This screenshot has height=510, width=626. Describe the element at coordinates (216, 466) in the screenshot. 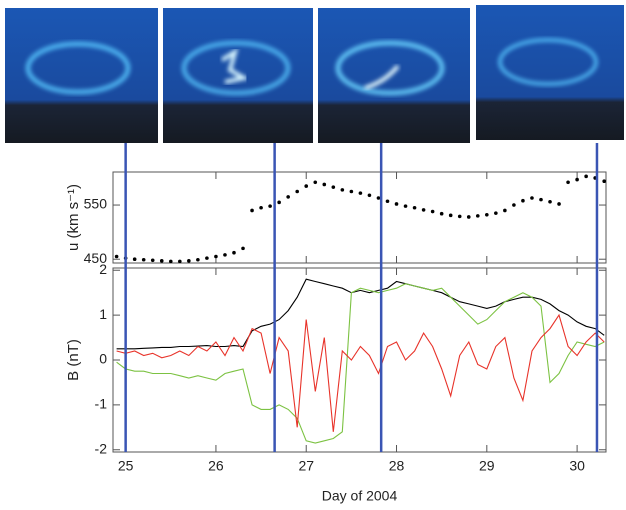

I see `x-tick-label: 26` at that location.